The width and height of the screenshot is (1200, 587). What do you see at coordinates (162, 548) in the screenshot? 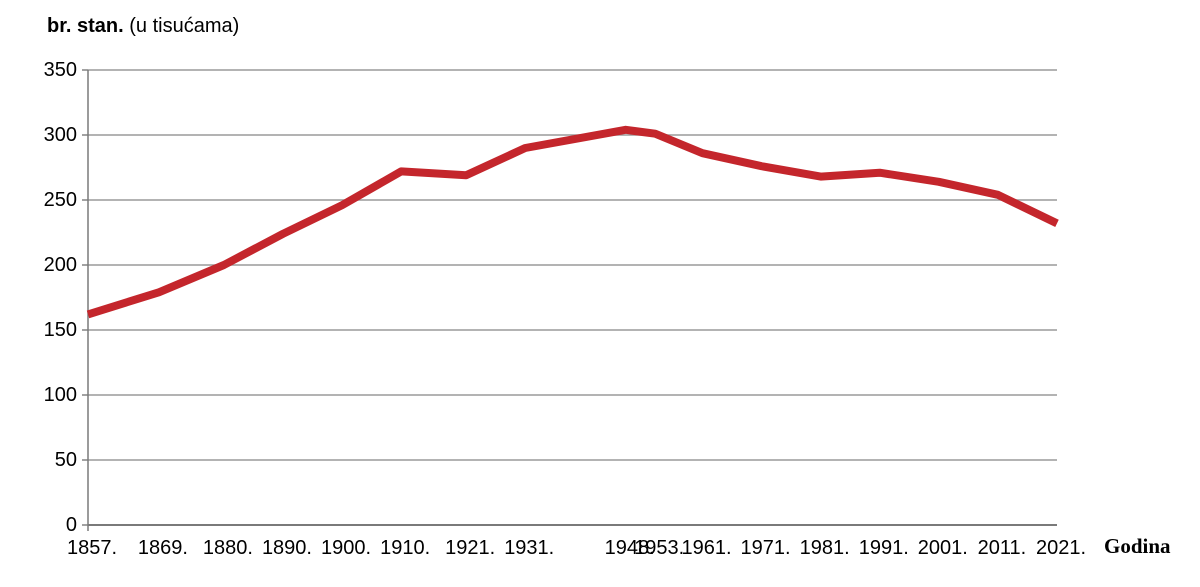
I see `x-axis-tick-label: 1869.` at bounding box center [162, 548].